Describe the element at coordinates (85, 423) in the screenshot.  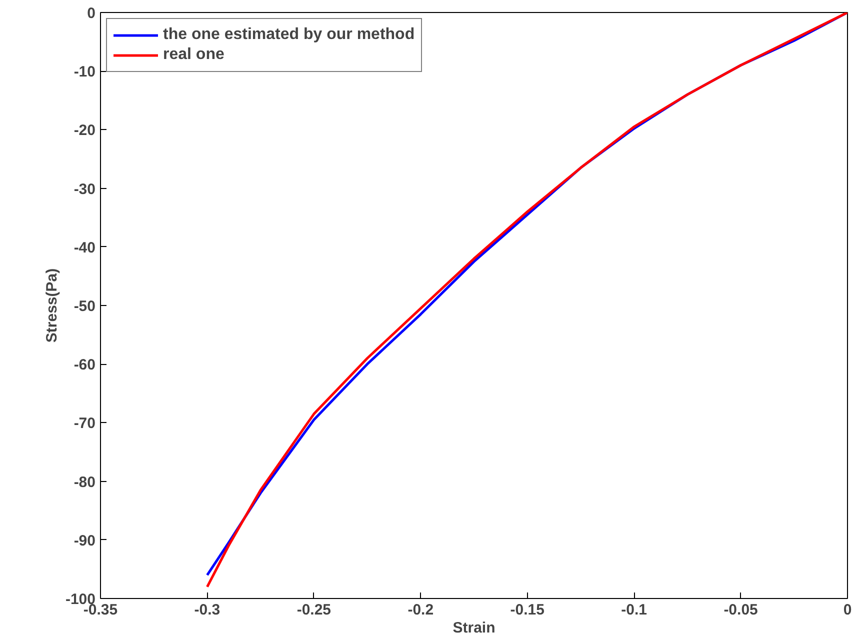
I see `y-tick-label: -70` at that location.